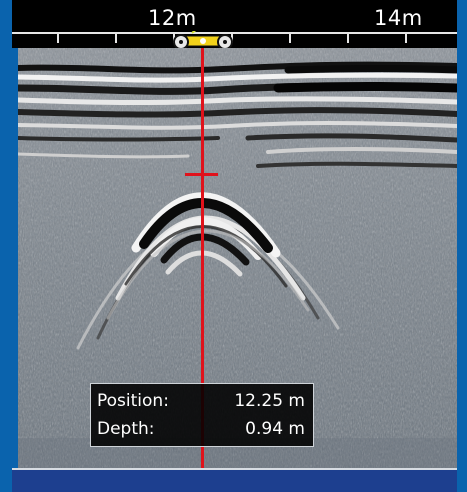 This screenshot has height=492, width=467. I want to click on depth-value: 0.94 m, so click(275, 429).